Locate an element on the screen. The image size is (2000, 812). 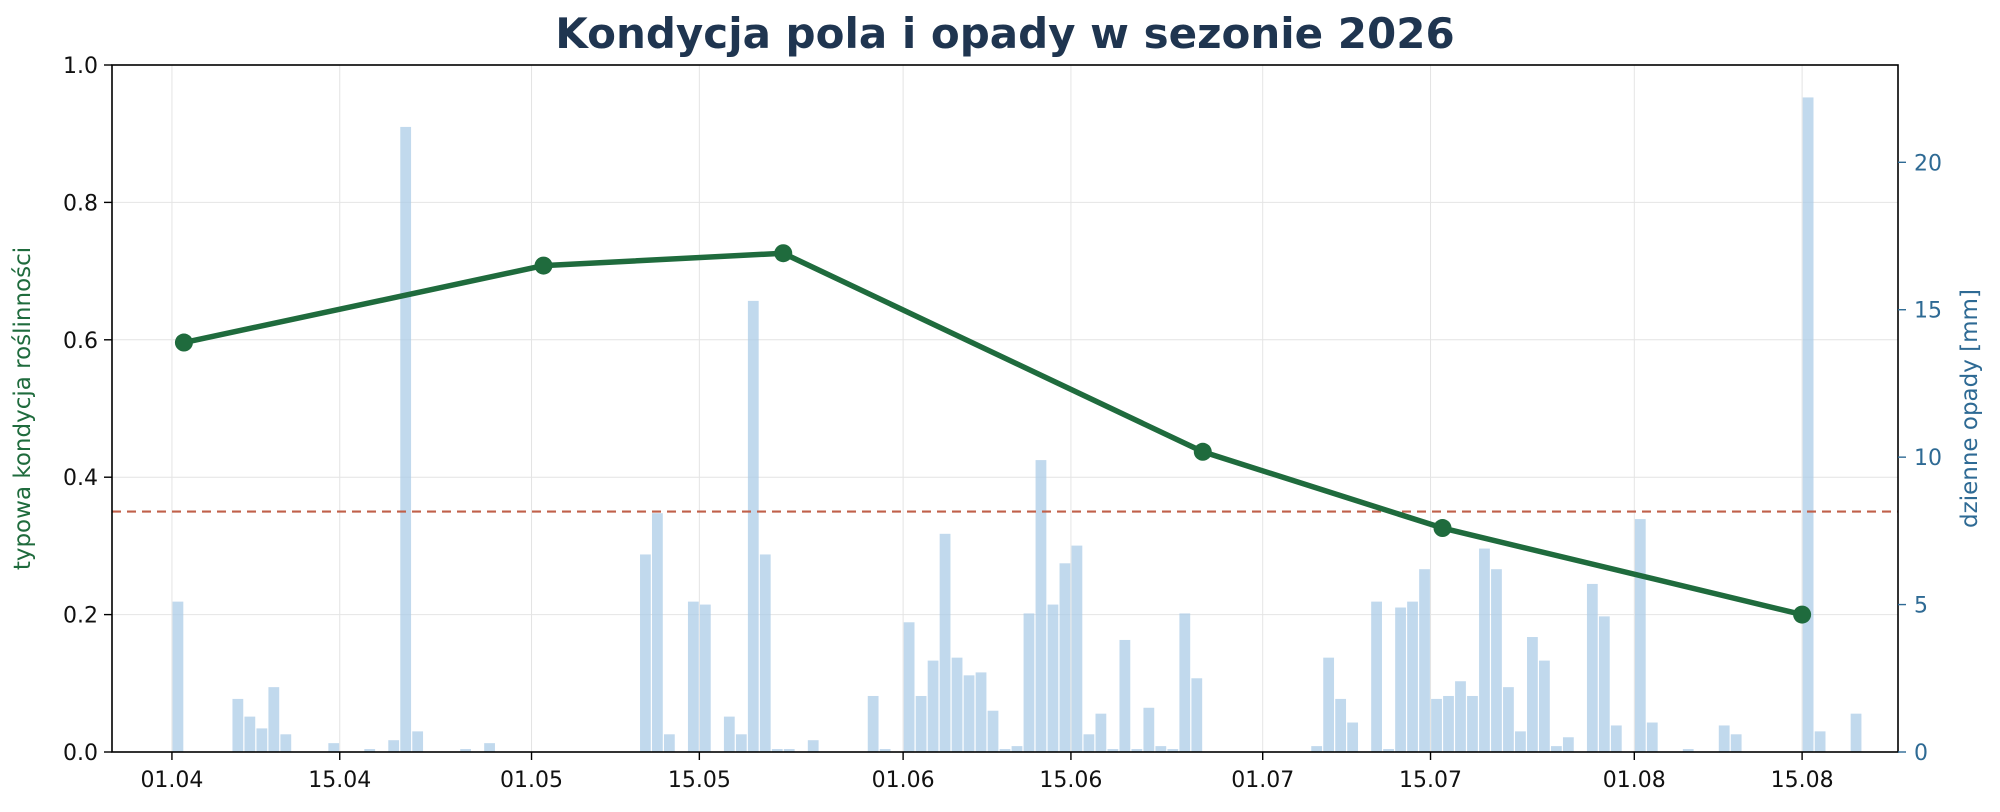
y-left-tick-label: 0.4 is located at coordinates (80, 478).